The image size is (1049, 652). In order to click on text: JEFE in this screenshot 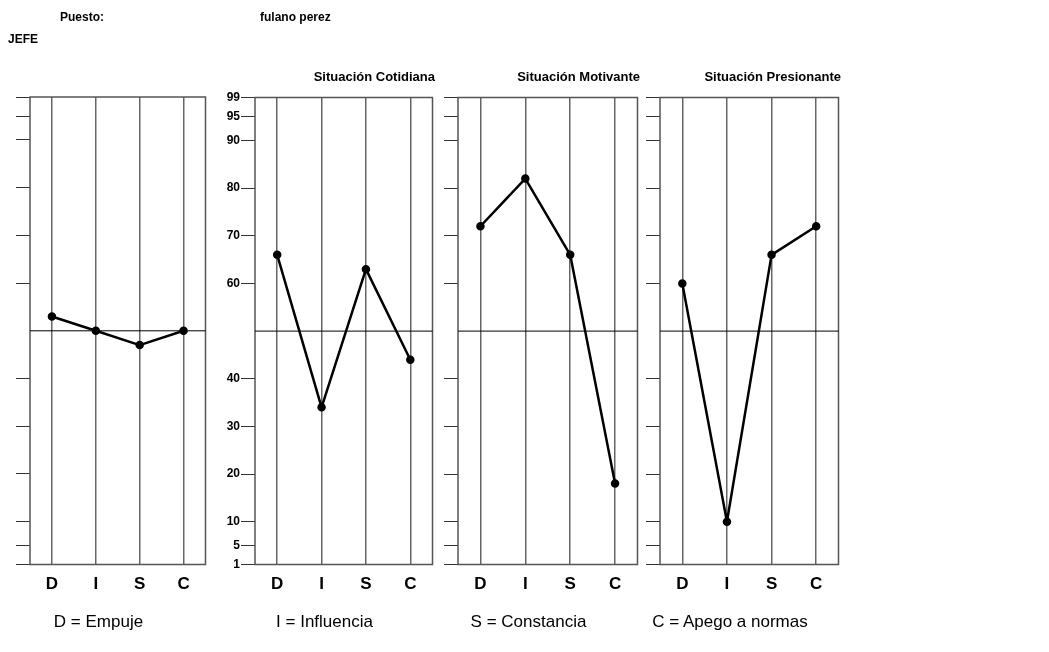, I will do `click(23, 39)`.